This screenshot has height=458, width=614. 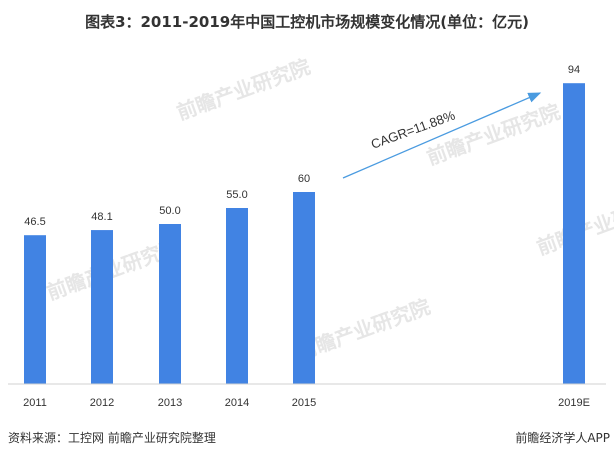 I want to click on x-tick-labels: 2011 2012 2013 2014 2015 2019E, so click(x=306, y=403).